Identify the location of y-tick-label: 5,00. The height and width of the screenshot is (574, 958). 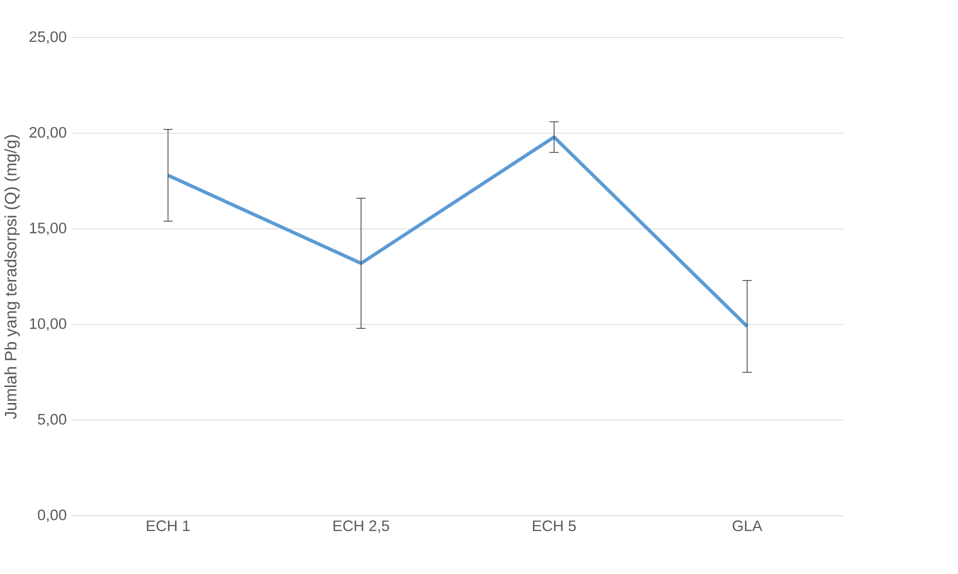
(52, 420).